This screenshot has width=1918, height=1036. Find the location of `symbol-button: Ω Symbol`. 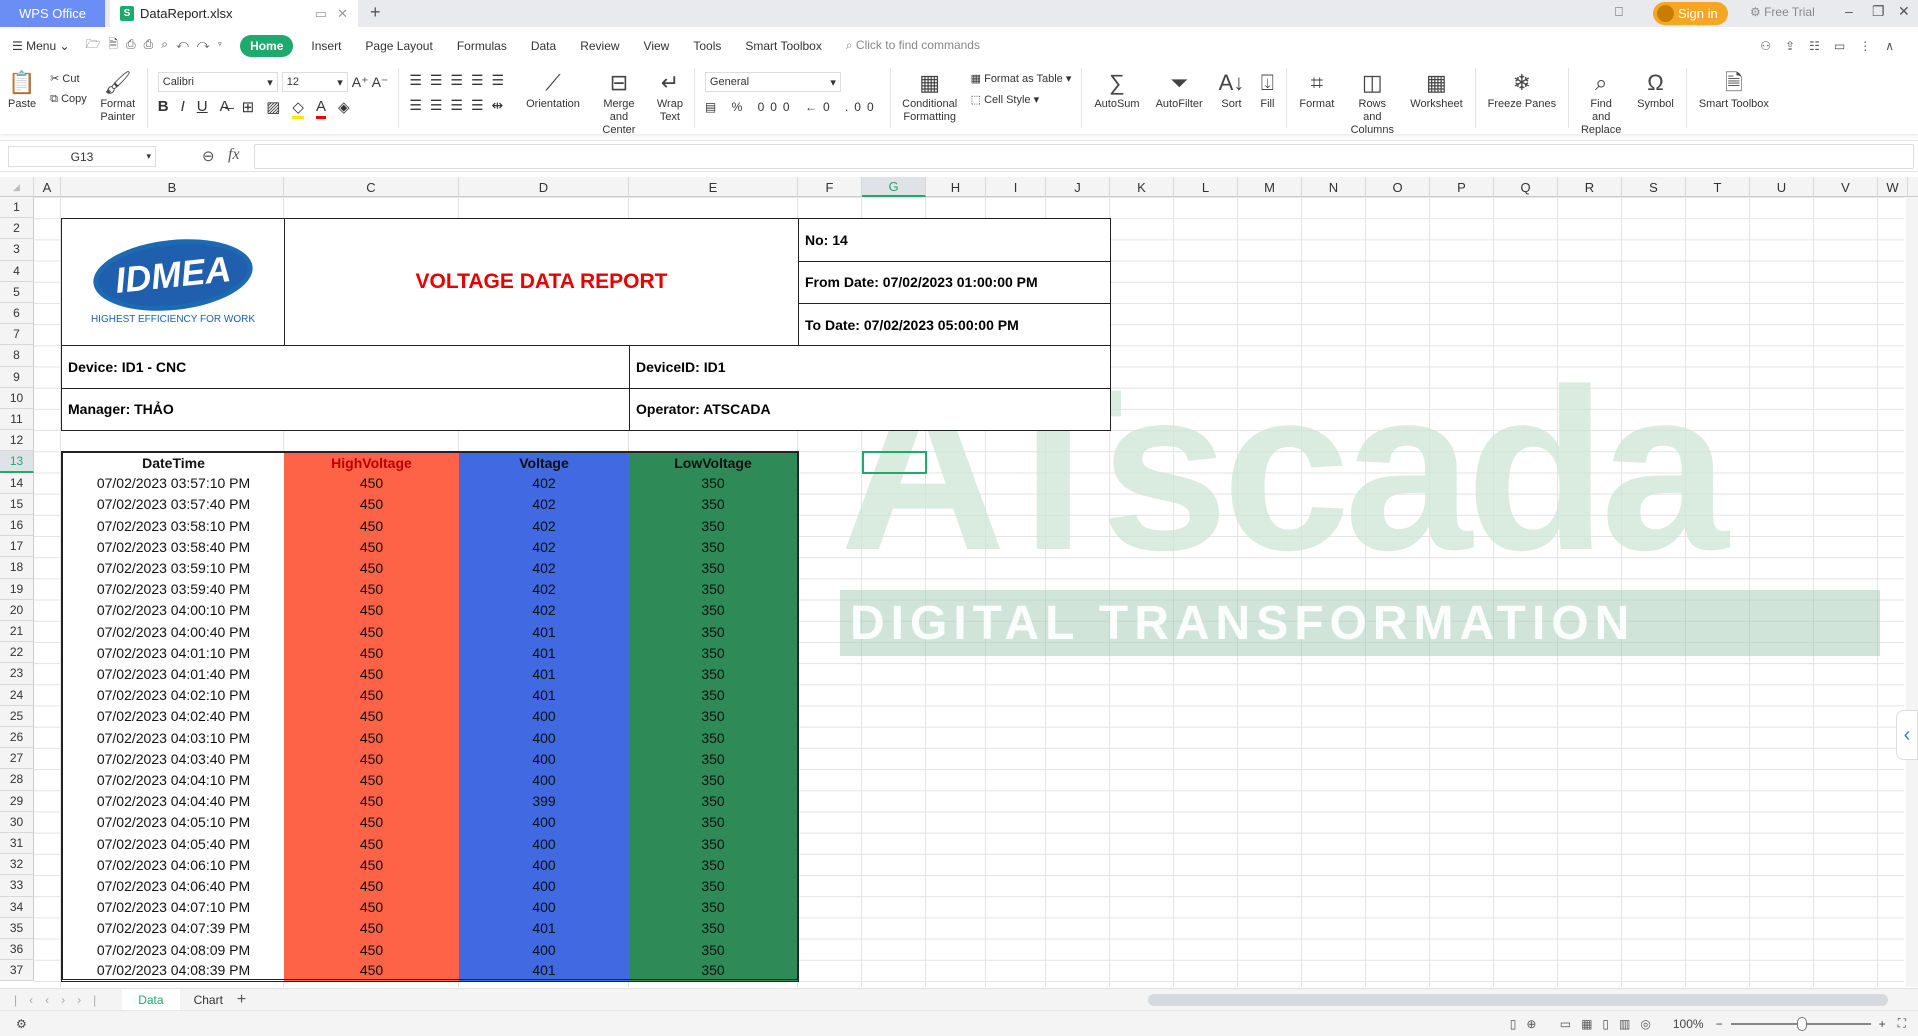

symbol-button: Ω Symbol is located at coordinates (1655, 90).